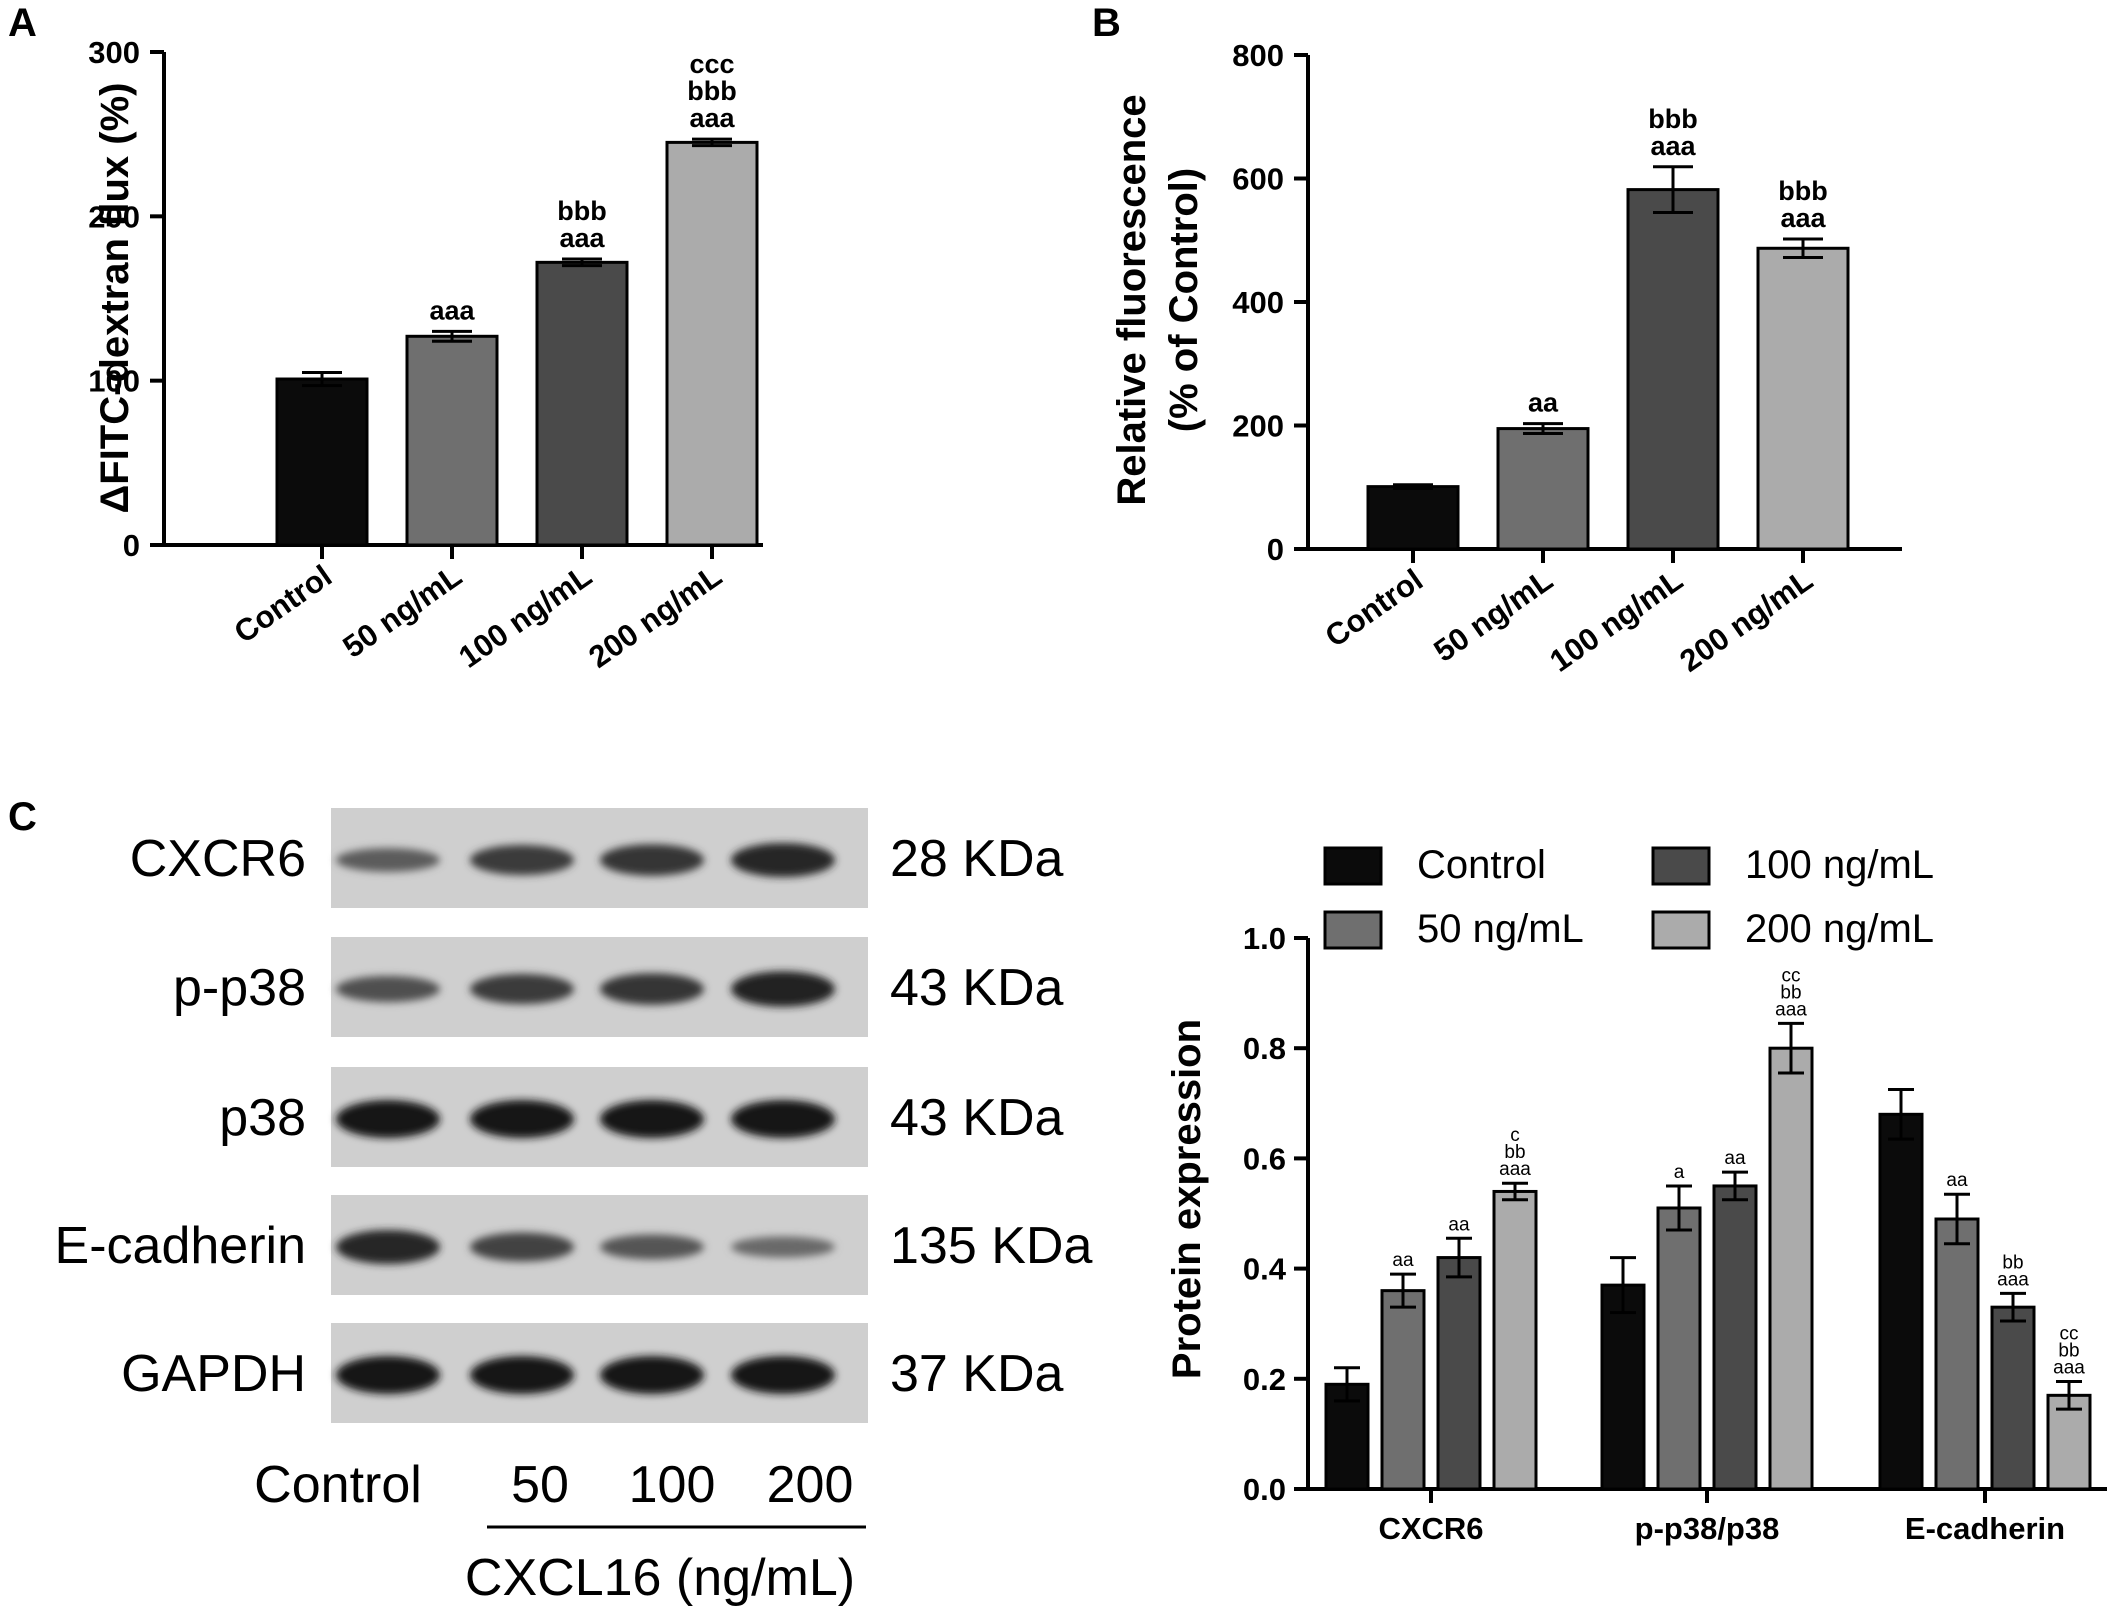 The width and height of the screenshot is (2128, 1611). I want to click on chart-a-significance-label: aaa, so click(582, 238).